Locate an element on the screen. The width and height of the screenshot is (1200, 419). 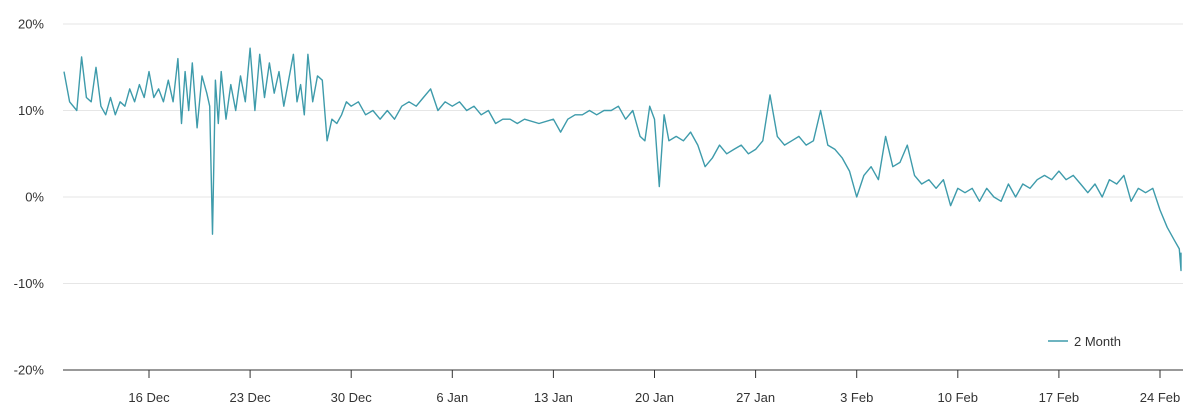
y-tick-label: -10% is located at coordinates (29, 283).